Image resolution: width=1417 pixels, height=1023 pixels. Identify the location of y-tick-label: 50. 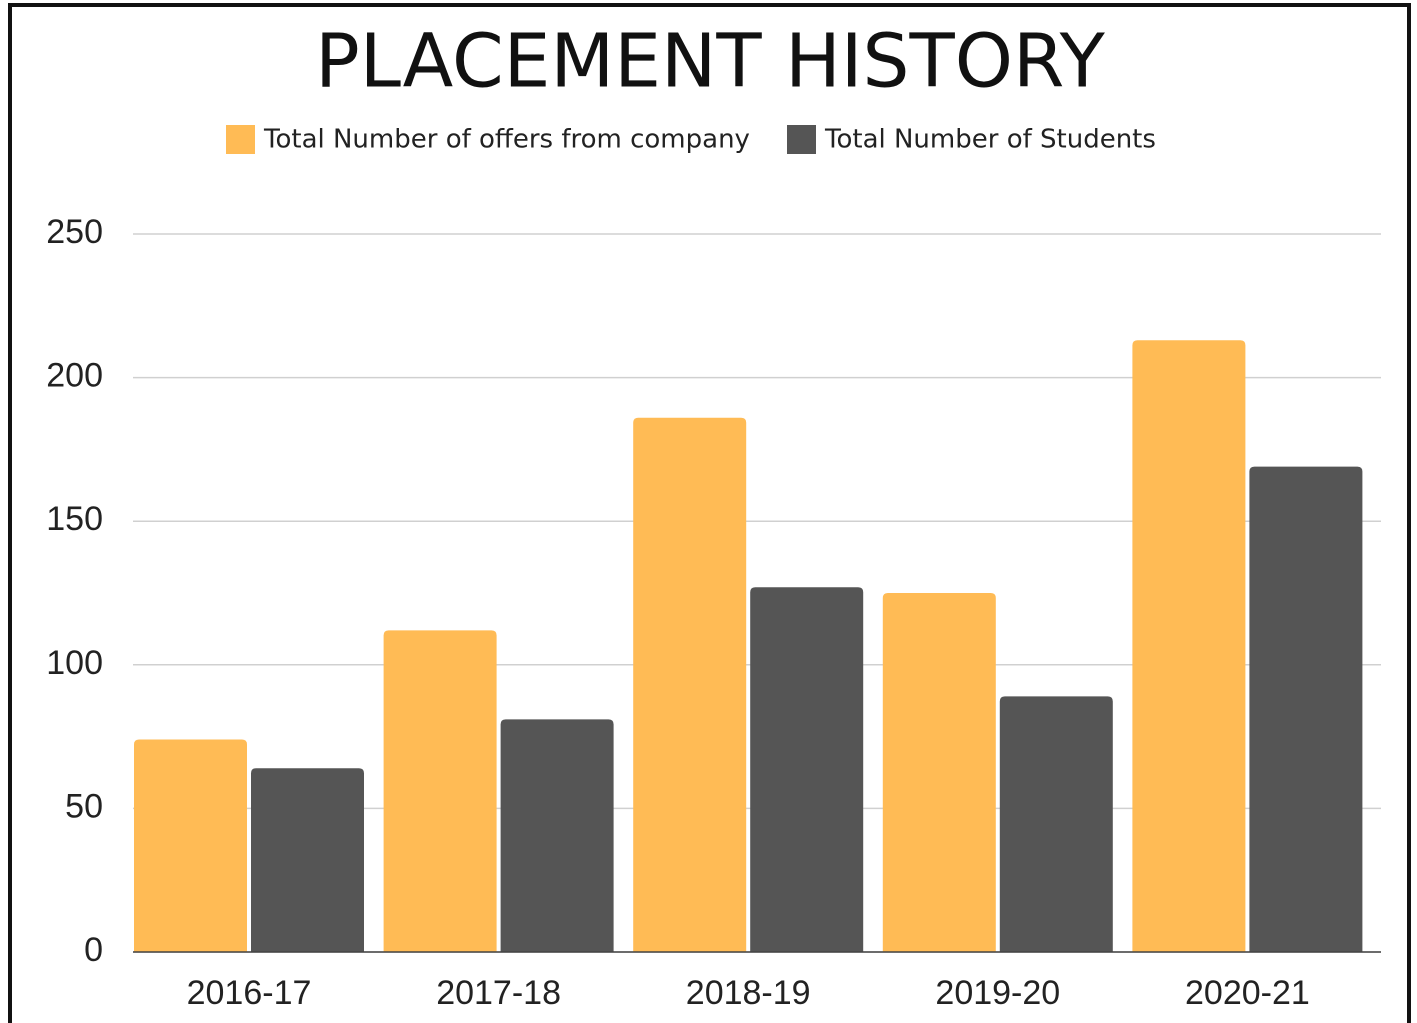
(84, 806).